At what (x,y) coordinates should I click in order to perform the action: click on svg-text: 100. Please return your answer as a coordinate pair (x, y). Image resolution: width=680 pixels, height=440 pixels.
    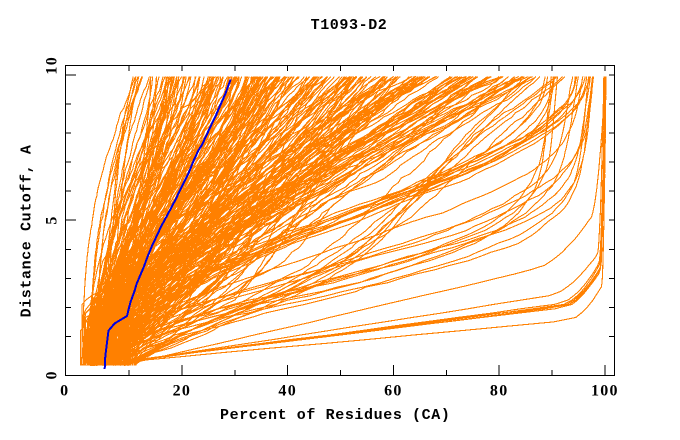
    Looking at the image, I should click on (605, 391).